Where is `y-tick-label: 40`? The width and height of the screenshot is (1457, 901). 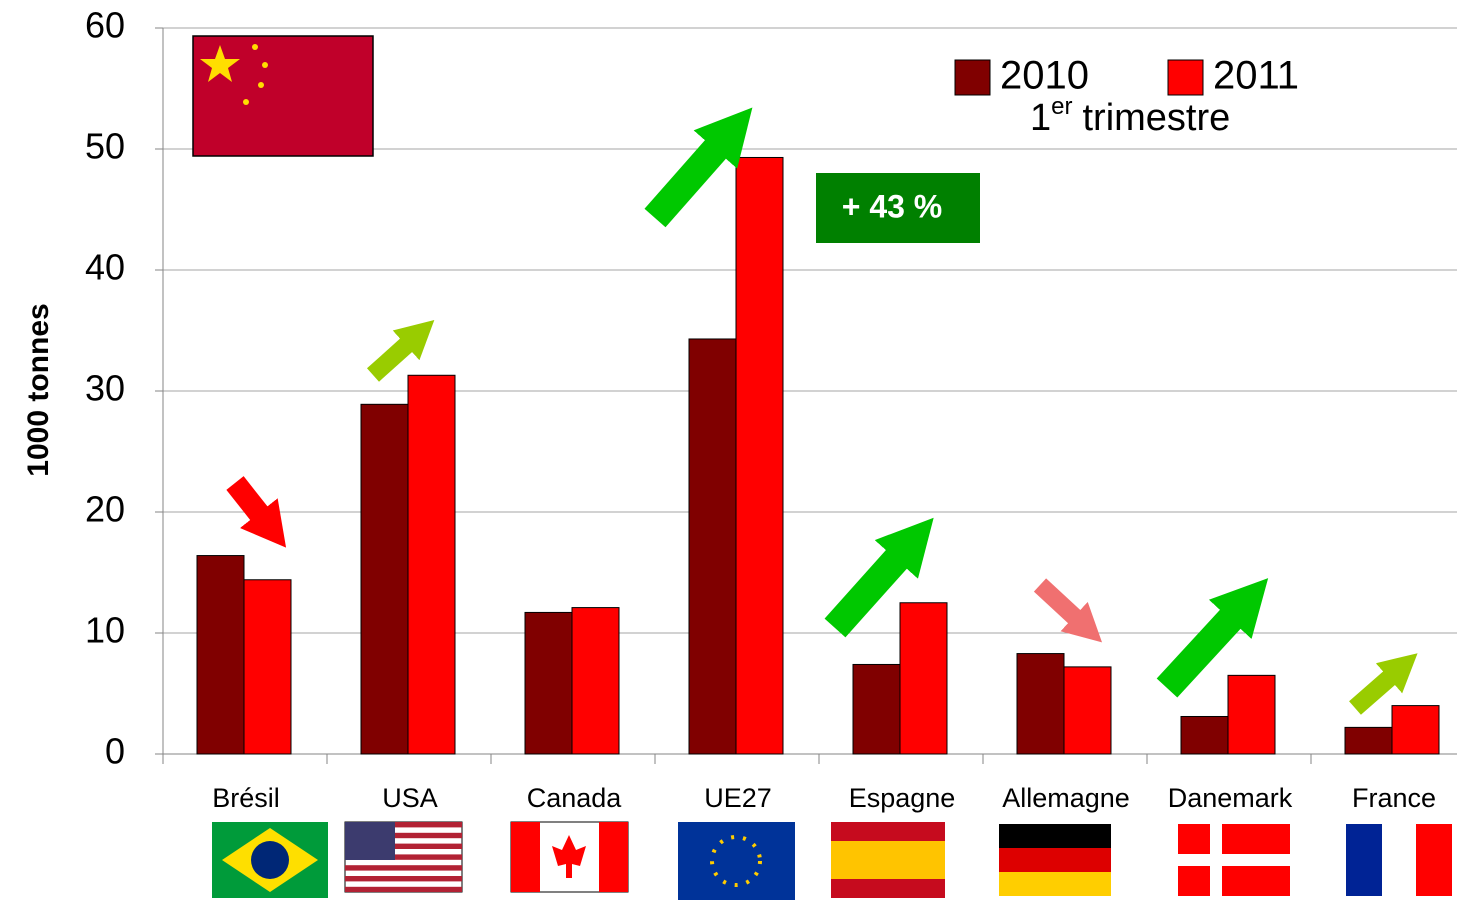
y-tick-label: 40 is located at coordinates (105, 267).